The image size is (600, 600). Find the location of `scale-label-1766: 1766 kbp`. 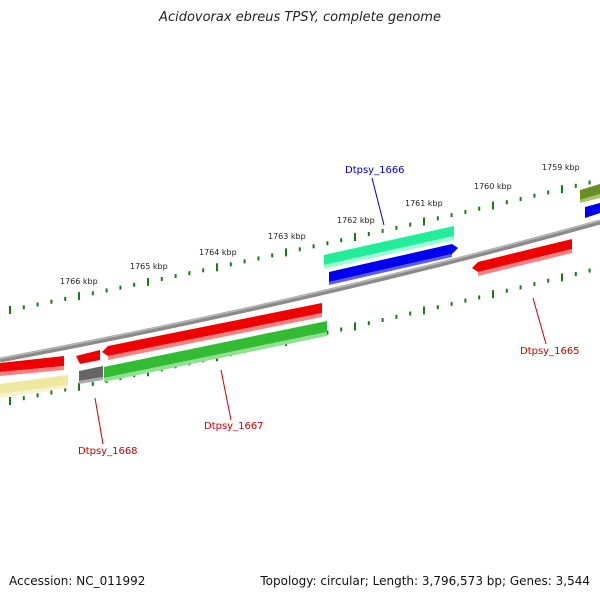

scale-label-1766: 1766 kbp is located at coordinates (79, 281).